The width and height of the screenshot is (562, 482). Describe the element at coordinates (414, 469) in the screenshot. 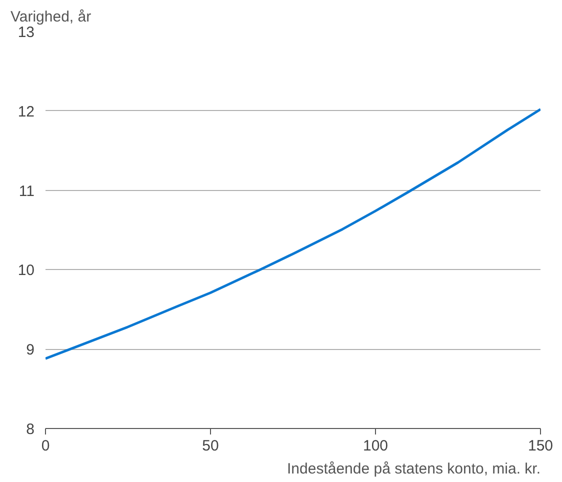

I see `x-axis-title: Indestående på statens konto, mia. kr.` at that location.